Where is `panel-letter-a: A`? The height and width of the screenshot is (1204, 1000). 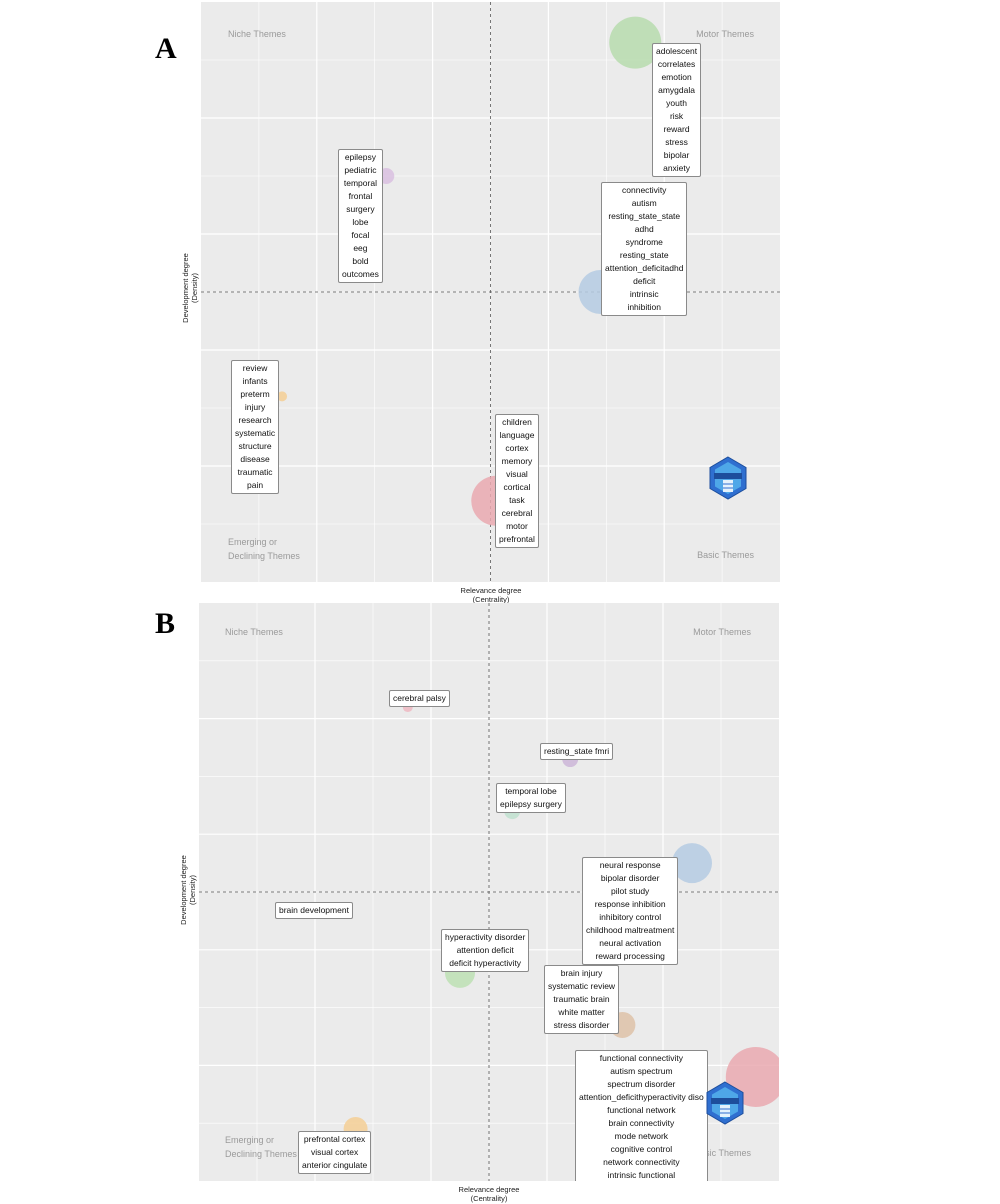 panel-letter-a: A is located at coordinates (166, 48).